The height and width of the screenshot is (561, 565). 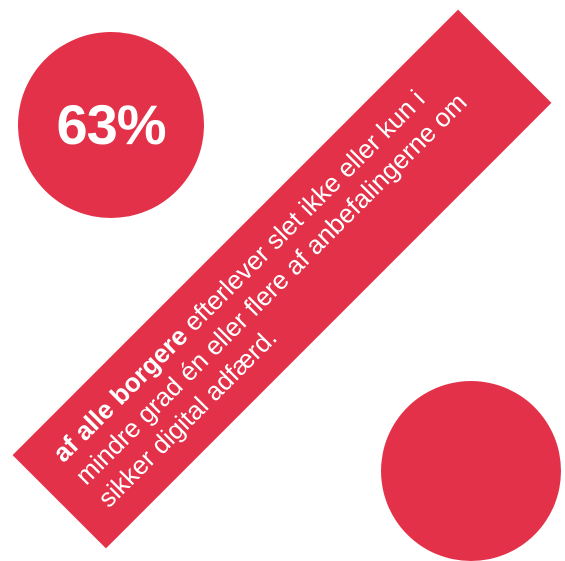 I want to click on percent-circle: 63%, so click(x=111, y=125).